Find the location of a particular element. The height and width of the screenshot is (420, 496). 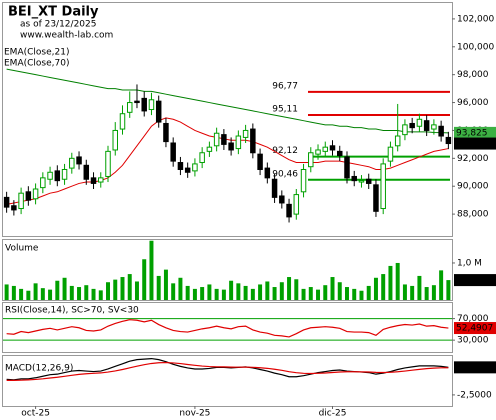

y-tick-label: -2,5000 is located at coordinates (474, 395).